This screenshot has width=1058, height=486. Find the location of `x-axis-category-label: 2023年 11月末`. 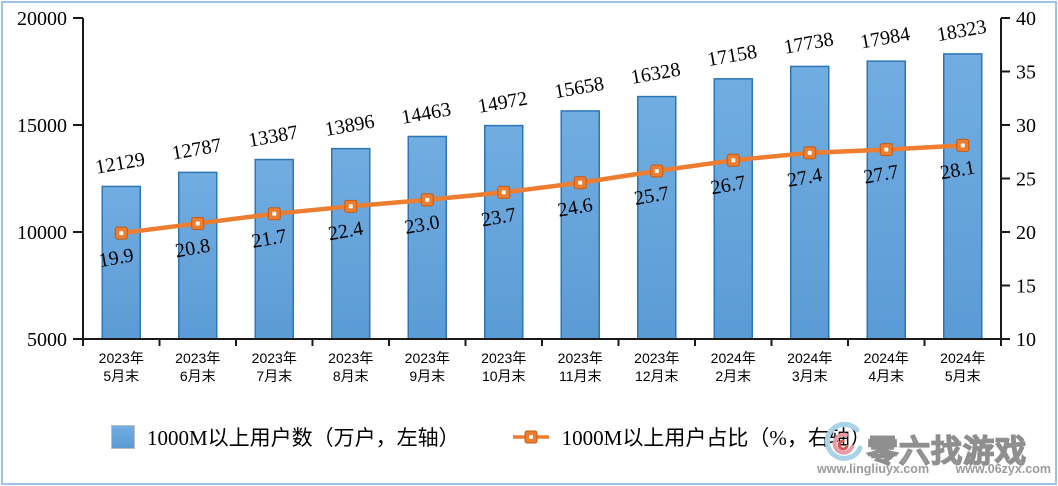

x-axis-category-label: 2023年 11月末 is located at coordinates (580, 367).